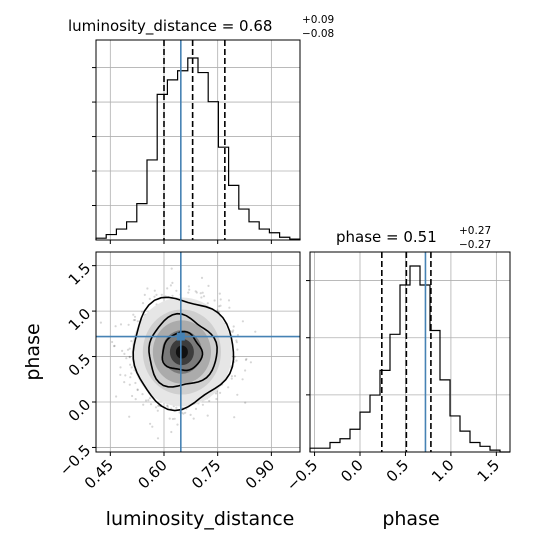  I want to click on y-axis-label-phase: phase, so click(33, 351).